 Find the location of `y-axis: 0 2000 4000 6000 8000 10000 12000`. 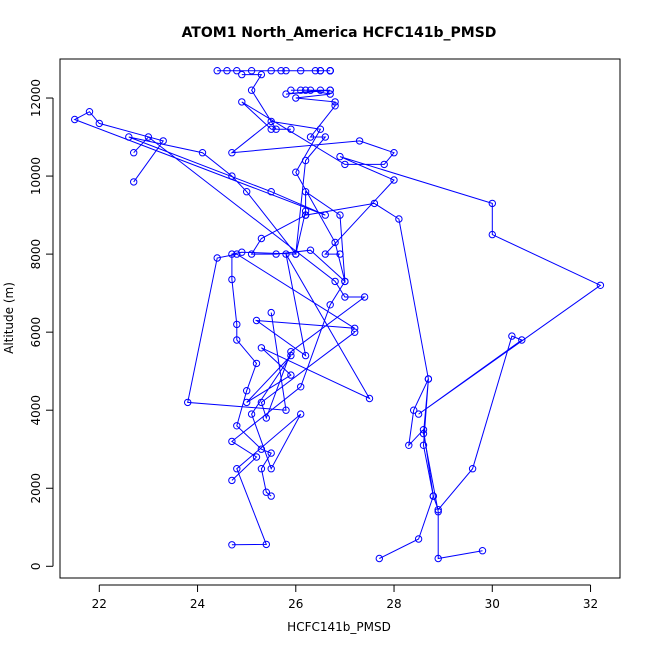

y-axis: 0 2000 4000 6000 8000 10000 12000 is located at coordinates (41, 324).